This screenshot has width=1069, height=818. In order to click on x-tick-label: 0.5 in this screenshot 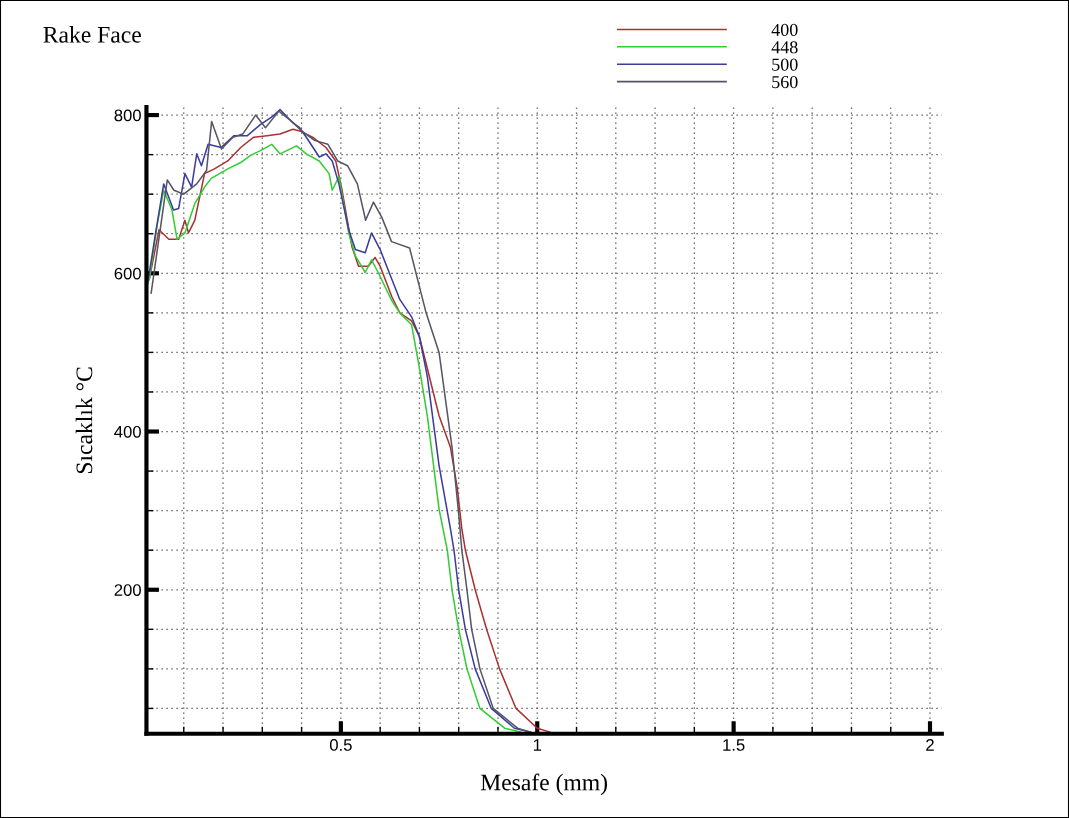, I will do `click(340, 745)`.